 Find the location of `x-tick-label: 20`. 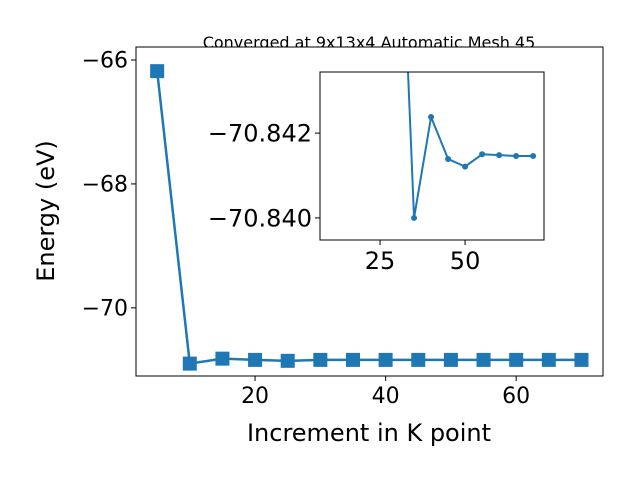

x-tick-label: 20 is located at coordinates (255, 396).